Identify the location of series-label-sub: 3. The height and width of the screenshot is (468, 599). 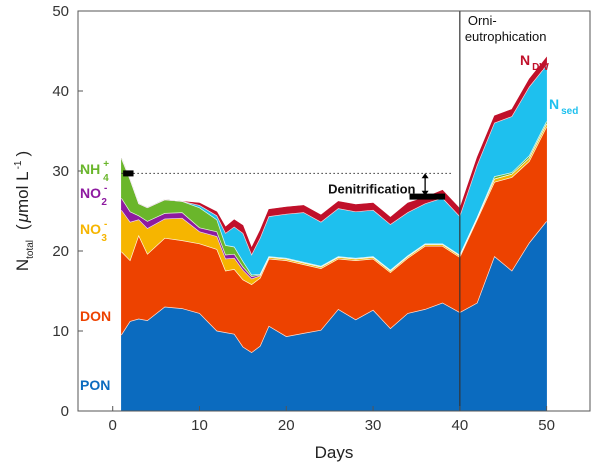
(104, 238).